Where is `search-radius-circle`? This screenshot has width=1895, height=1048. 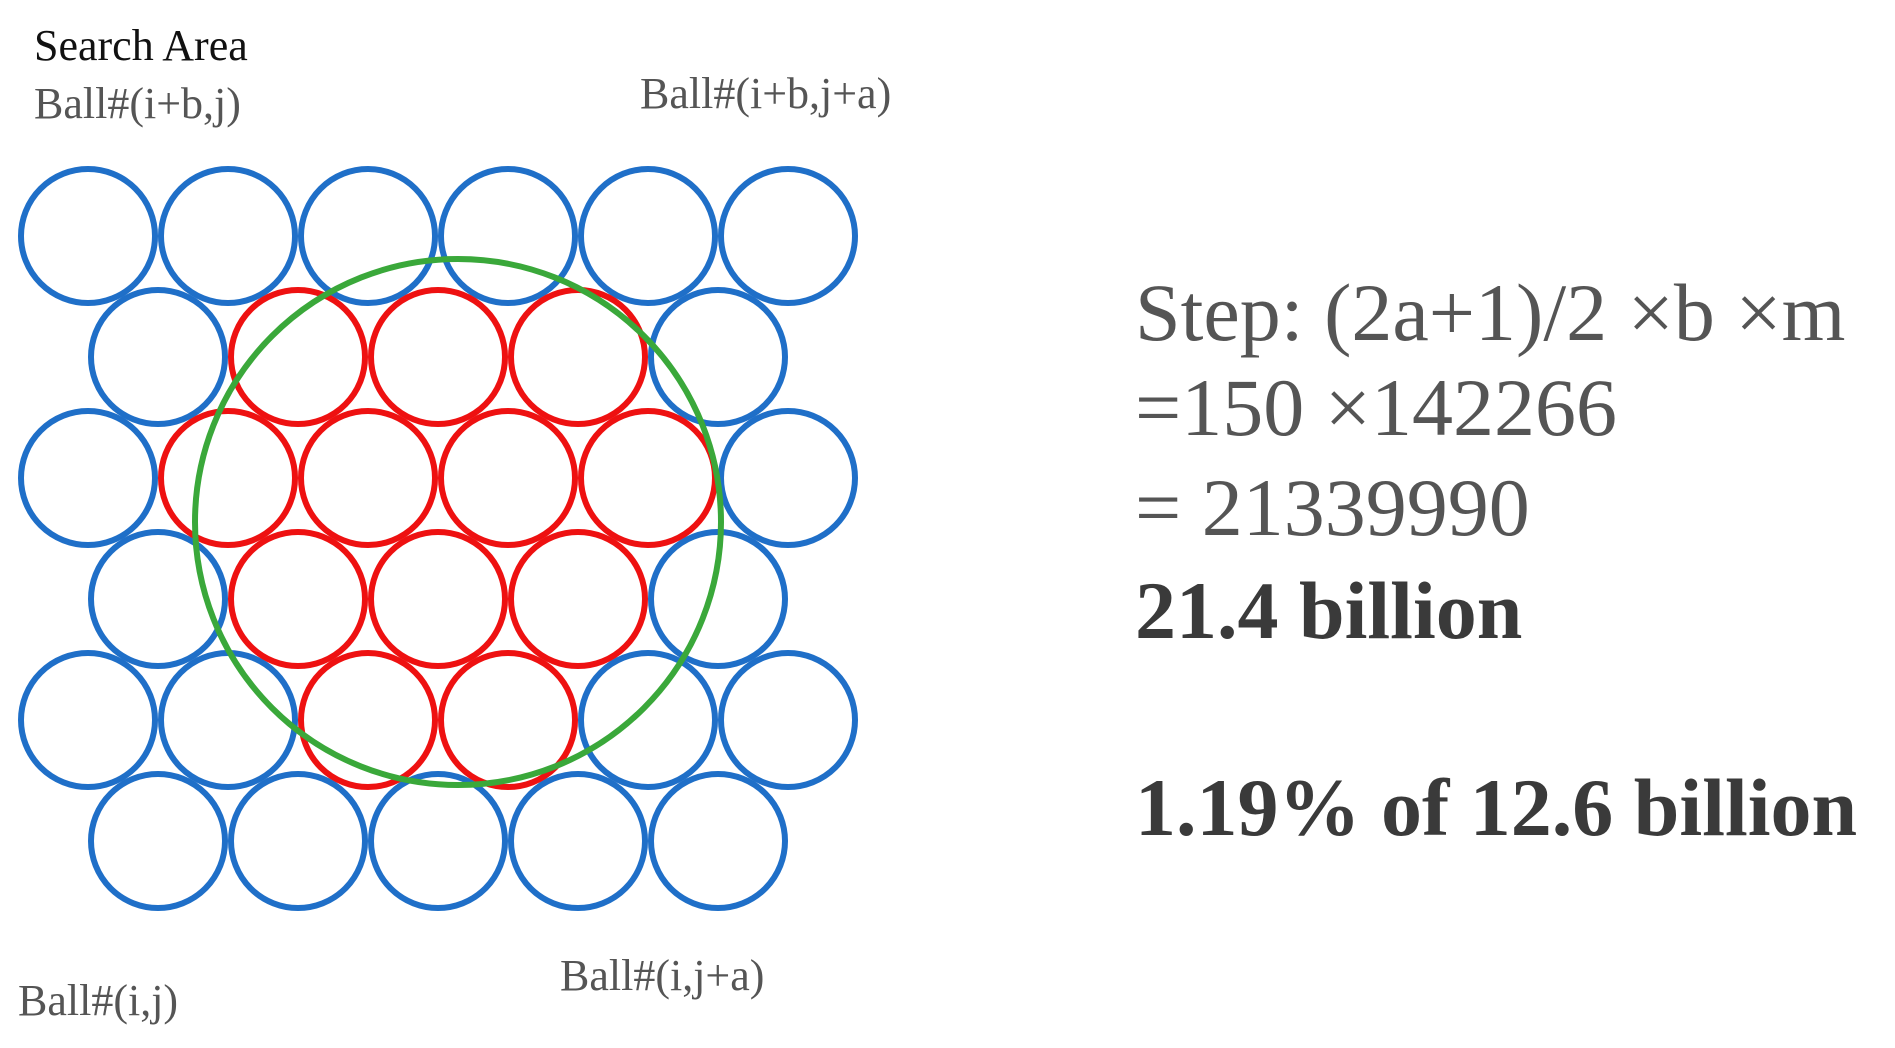
search-radius-circle is located at coordinates (458, 522).